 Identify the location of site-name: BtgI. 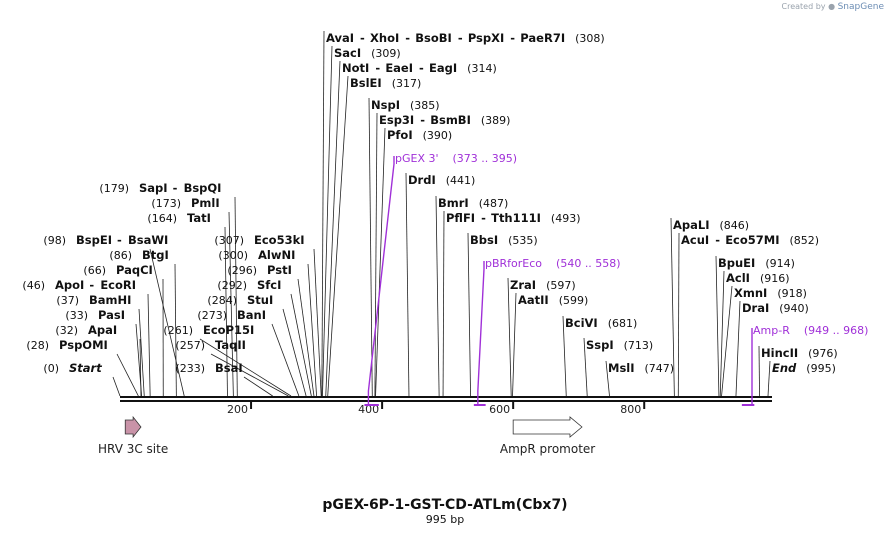
(155, 255).